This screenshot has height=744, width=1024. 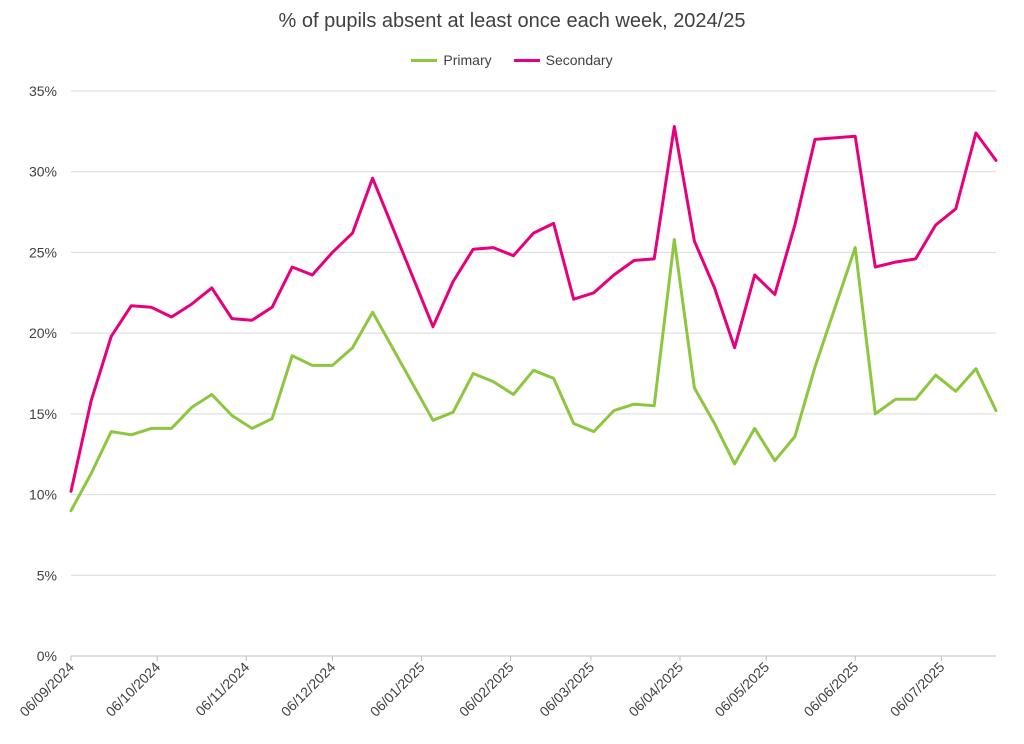 I want to click on legend: Primary Secondary, so click(x=512, y=60).